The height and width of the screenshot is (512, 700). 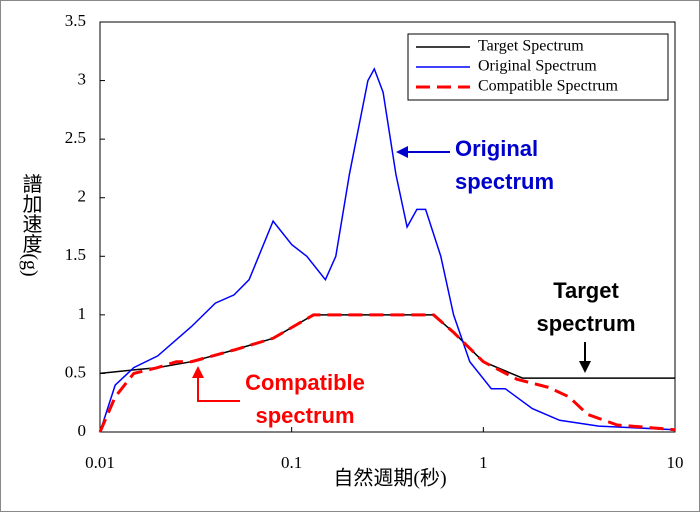 I want to click on x-tick-label: 0.1, so click(x=291, y=462).